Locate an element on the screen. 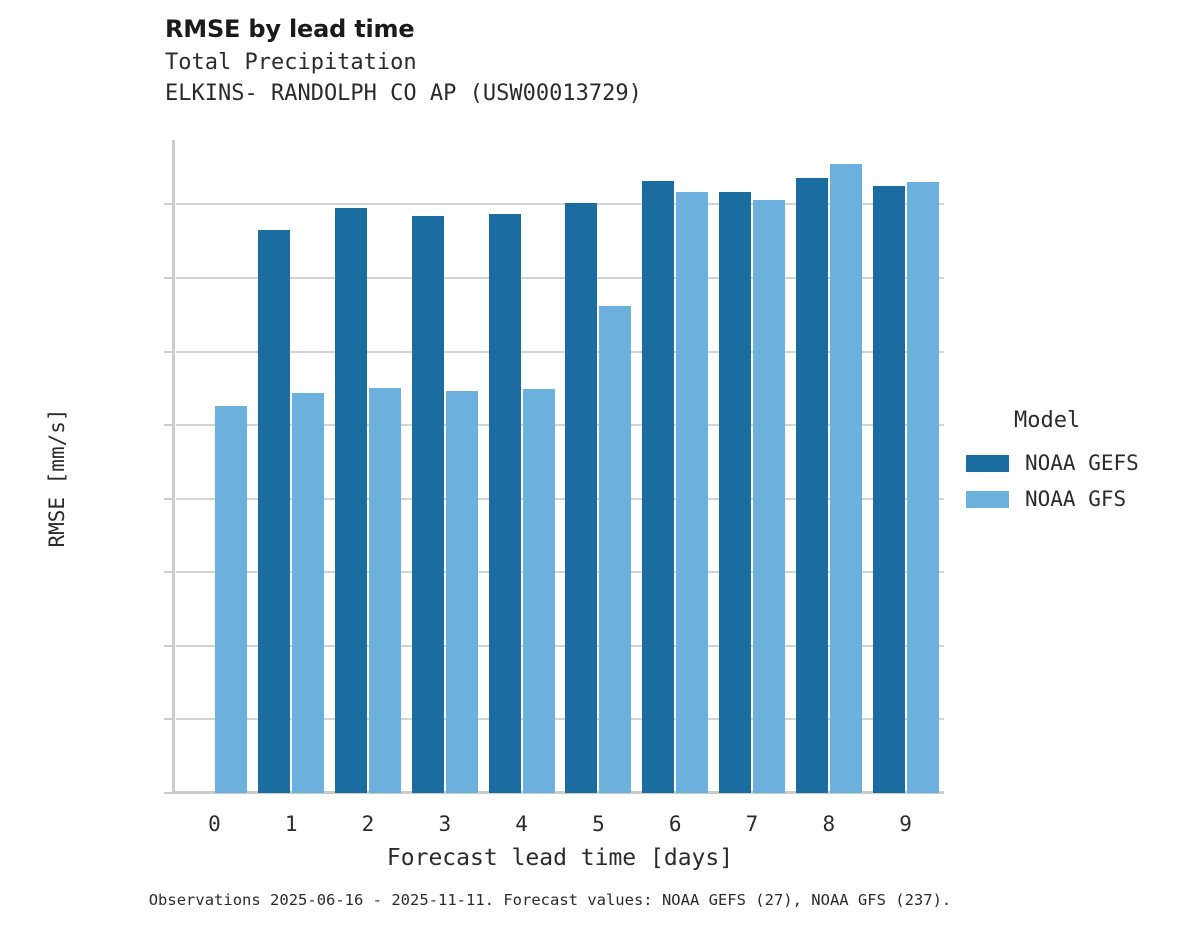  x-tick-label: 9 is located at coordinates (905, 824).